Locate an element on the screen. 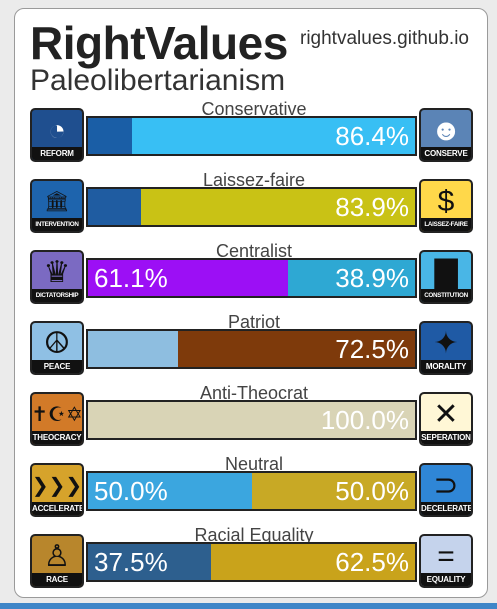  axis-bar: 50.0% 50.0% is located at coordinates (251, 491).